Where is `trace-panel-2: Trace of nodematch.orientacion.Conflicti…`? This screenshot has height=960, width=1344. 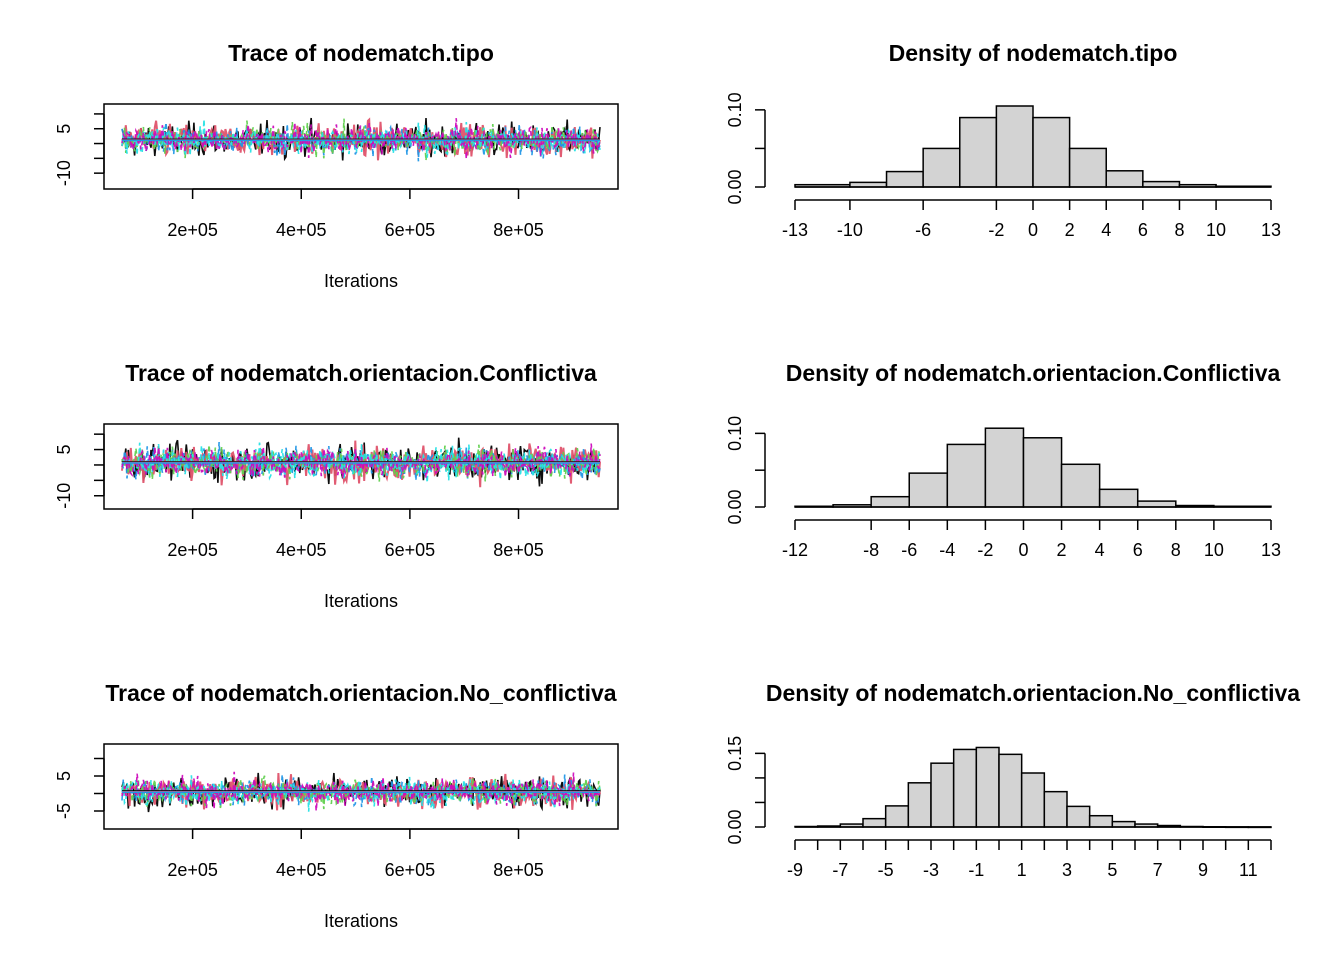
trace-panel-2: Trace of nodematch.orientacion.Conflicti… is located at coordinates (336, 485).